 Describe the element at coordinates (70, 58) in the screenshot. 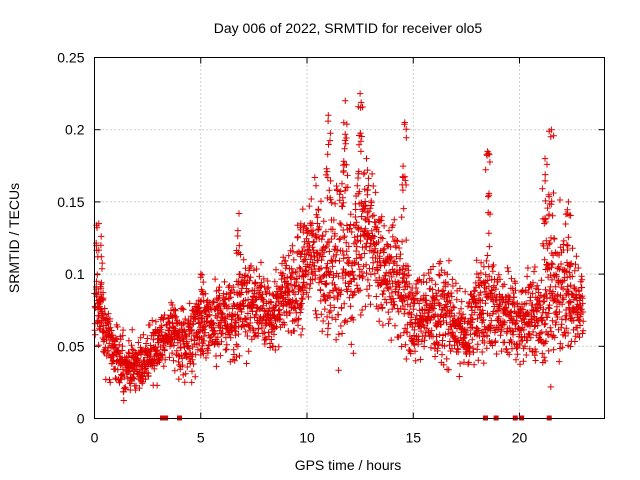

I see `y-tick-label: 0.25` at that location.